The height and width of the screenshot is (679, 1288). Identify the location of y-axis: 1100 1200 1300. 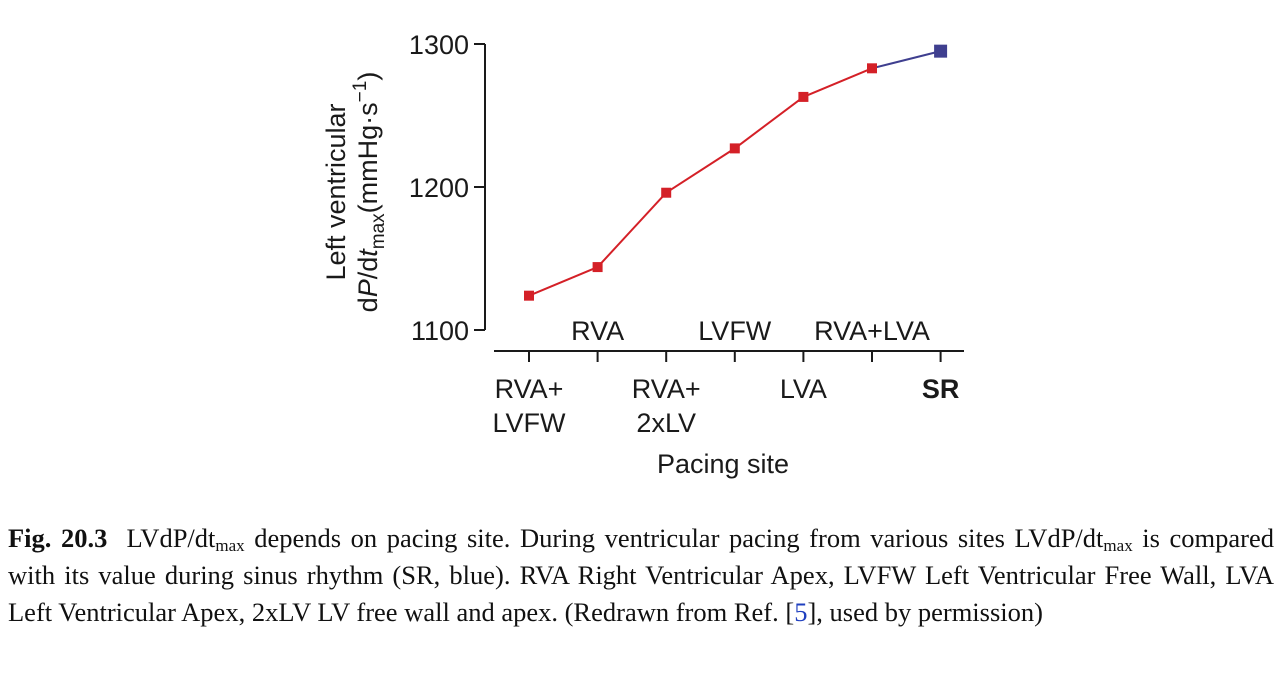
(447, 188).